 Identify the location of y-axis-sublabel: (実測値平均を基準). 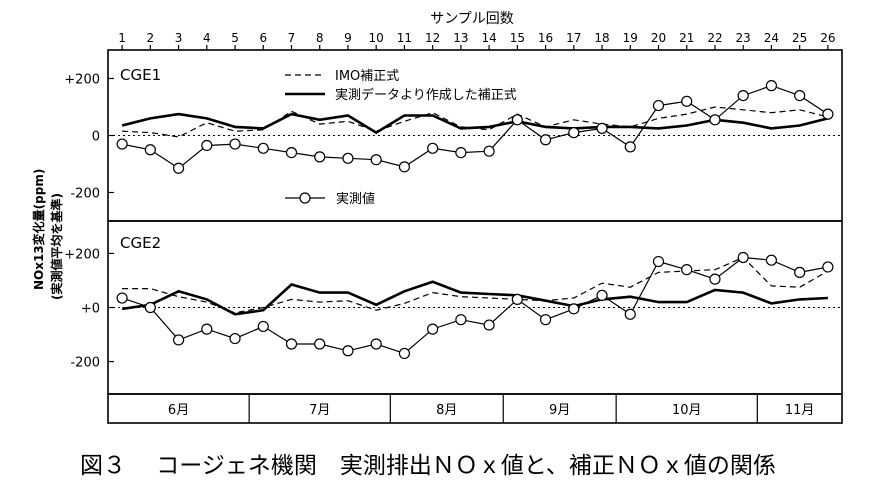
(57, 246).